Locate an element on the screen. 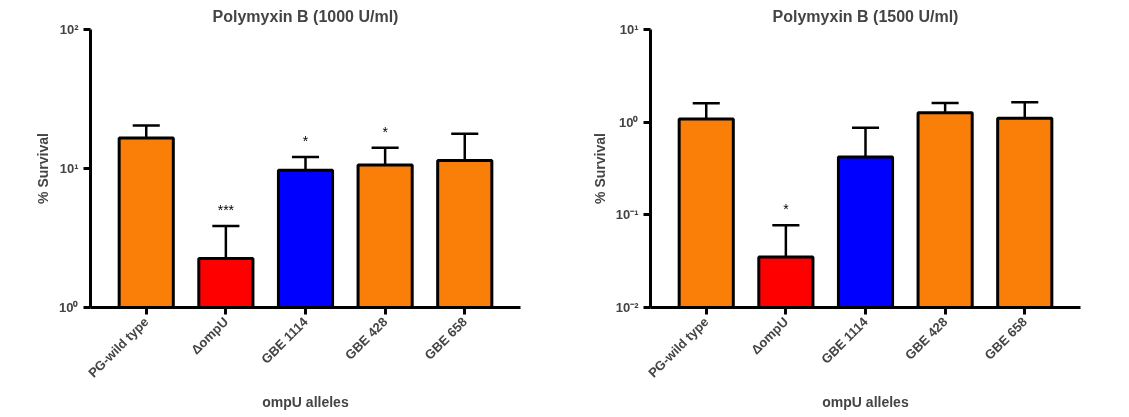 The image size is (1129, 417). chart-title: Polymyxin B (1500 U/ml) is located at coordinates (865, 16).